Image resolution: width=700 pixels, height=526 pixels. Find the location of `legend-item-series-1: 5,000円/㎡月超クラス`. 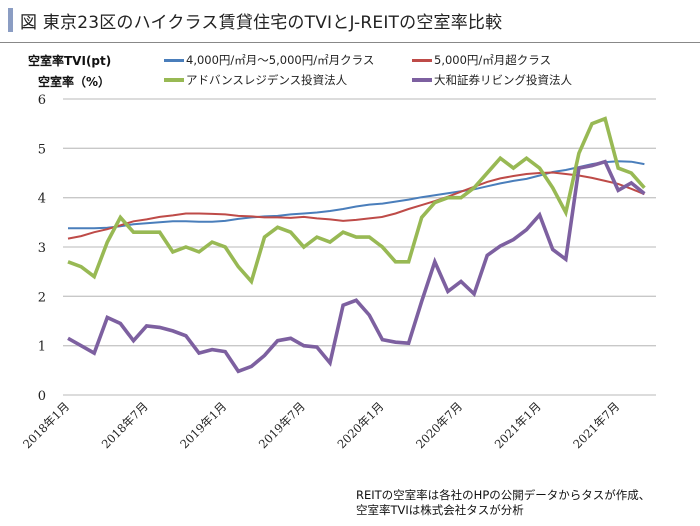

legend-item-series-1: 5,000円/㎡月超クラス is located at coordinates (481, 60).